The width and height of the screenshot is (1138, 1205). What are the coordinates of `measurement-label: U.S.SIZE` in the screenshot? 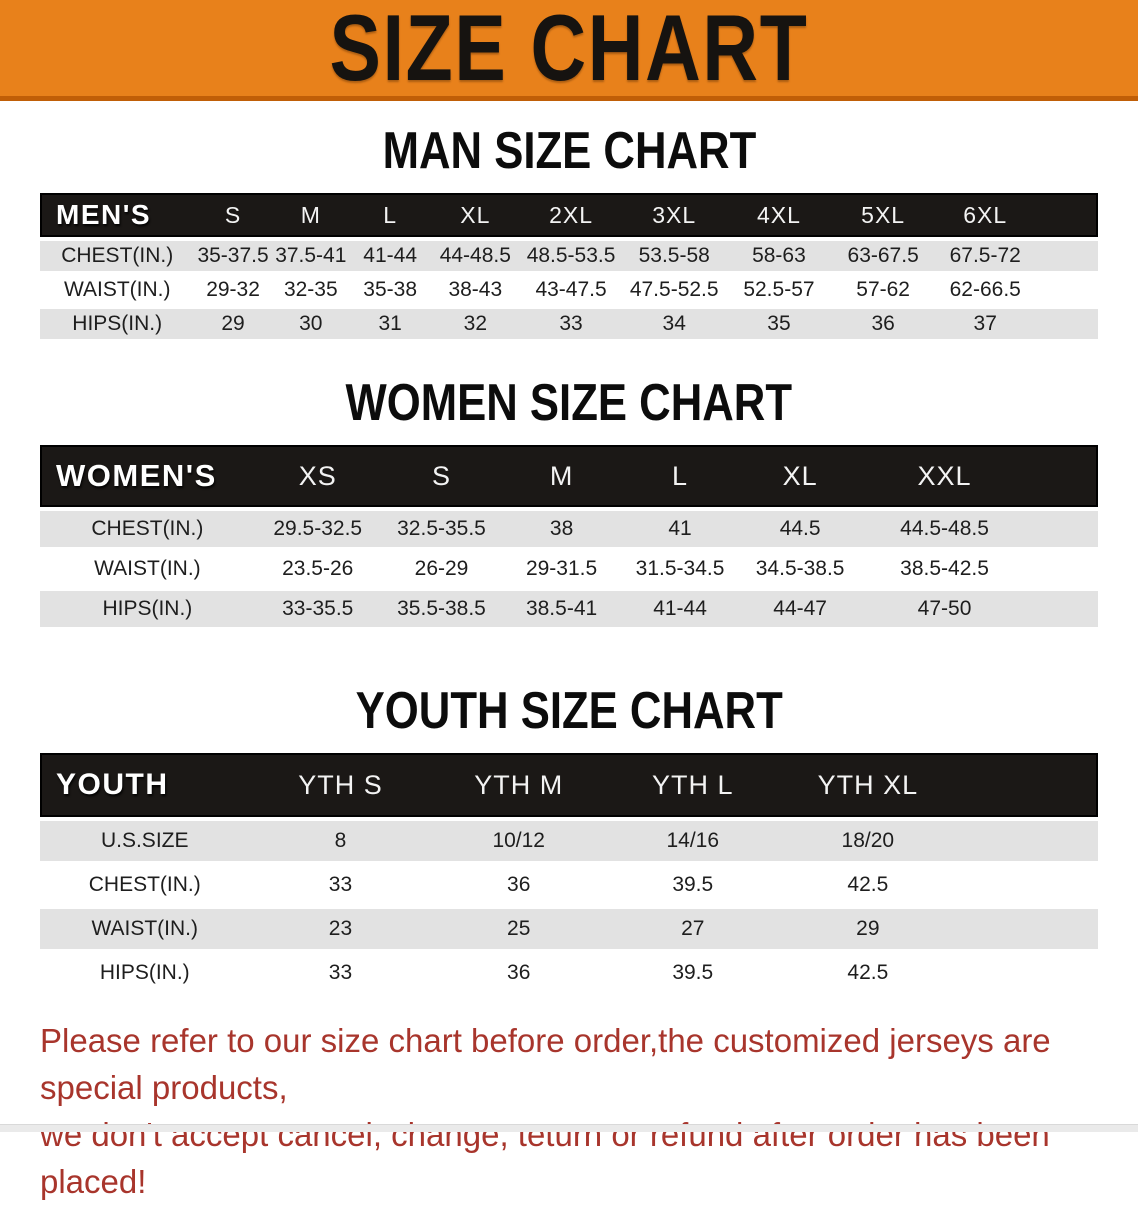 It's located at (145, 841).